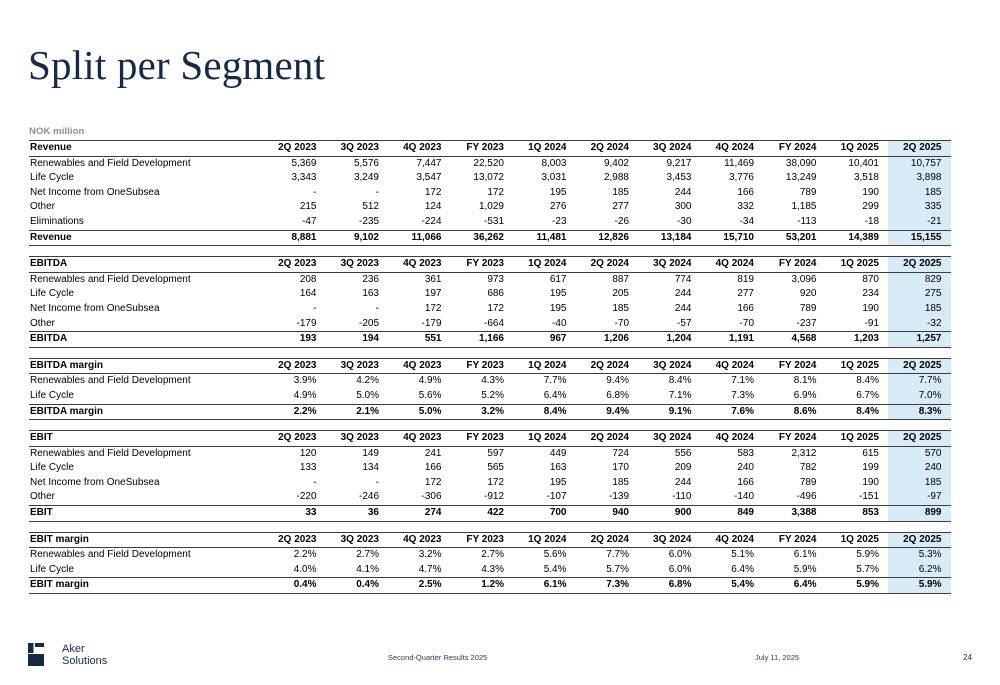  I want to click on column-header-1q-2024: 1Q 2024, so click(544, 438).